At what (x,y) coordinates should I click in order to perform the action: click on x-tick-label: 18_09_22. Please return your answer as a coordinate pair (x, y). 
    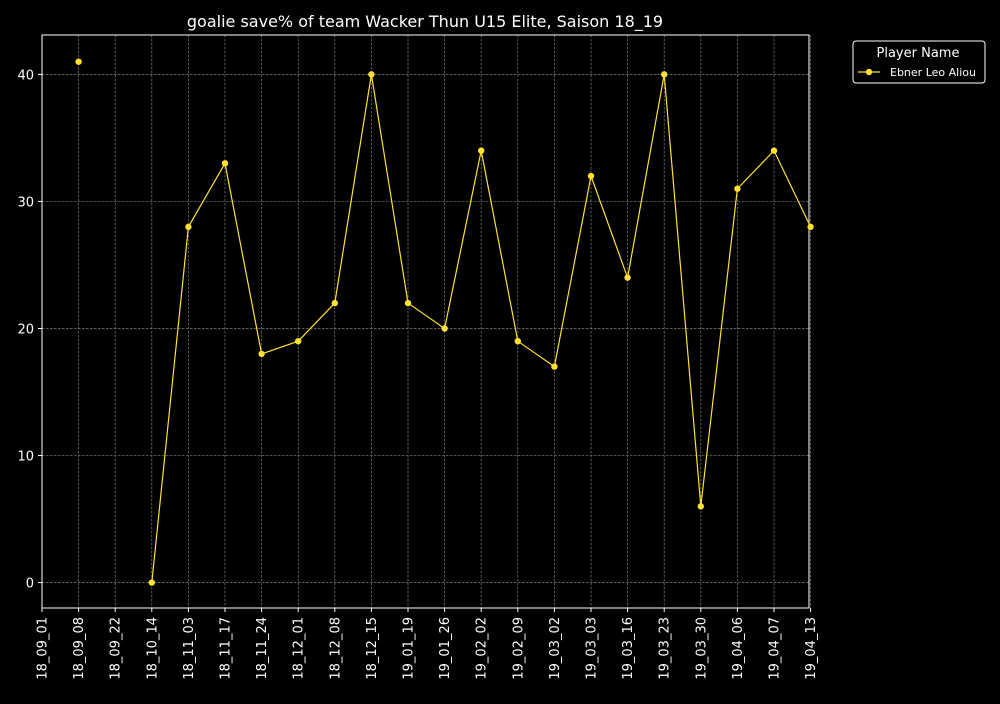
    Looking at the image, I should click on (116, 648).